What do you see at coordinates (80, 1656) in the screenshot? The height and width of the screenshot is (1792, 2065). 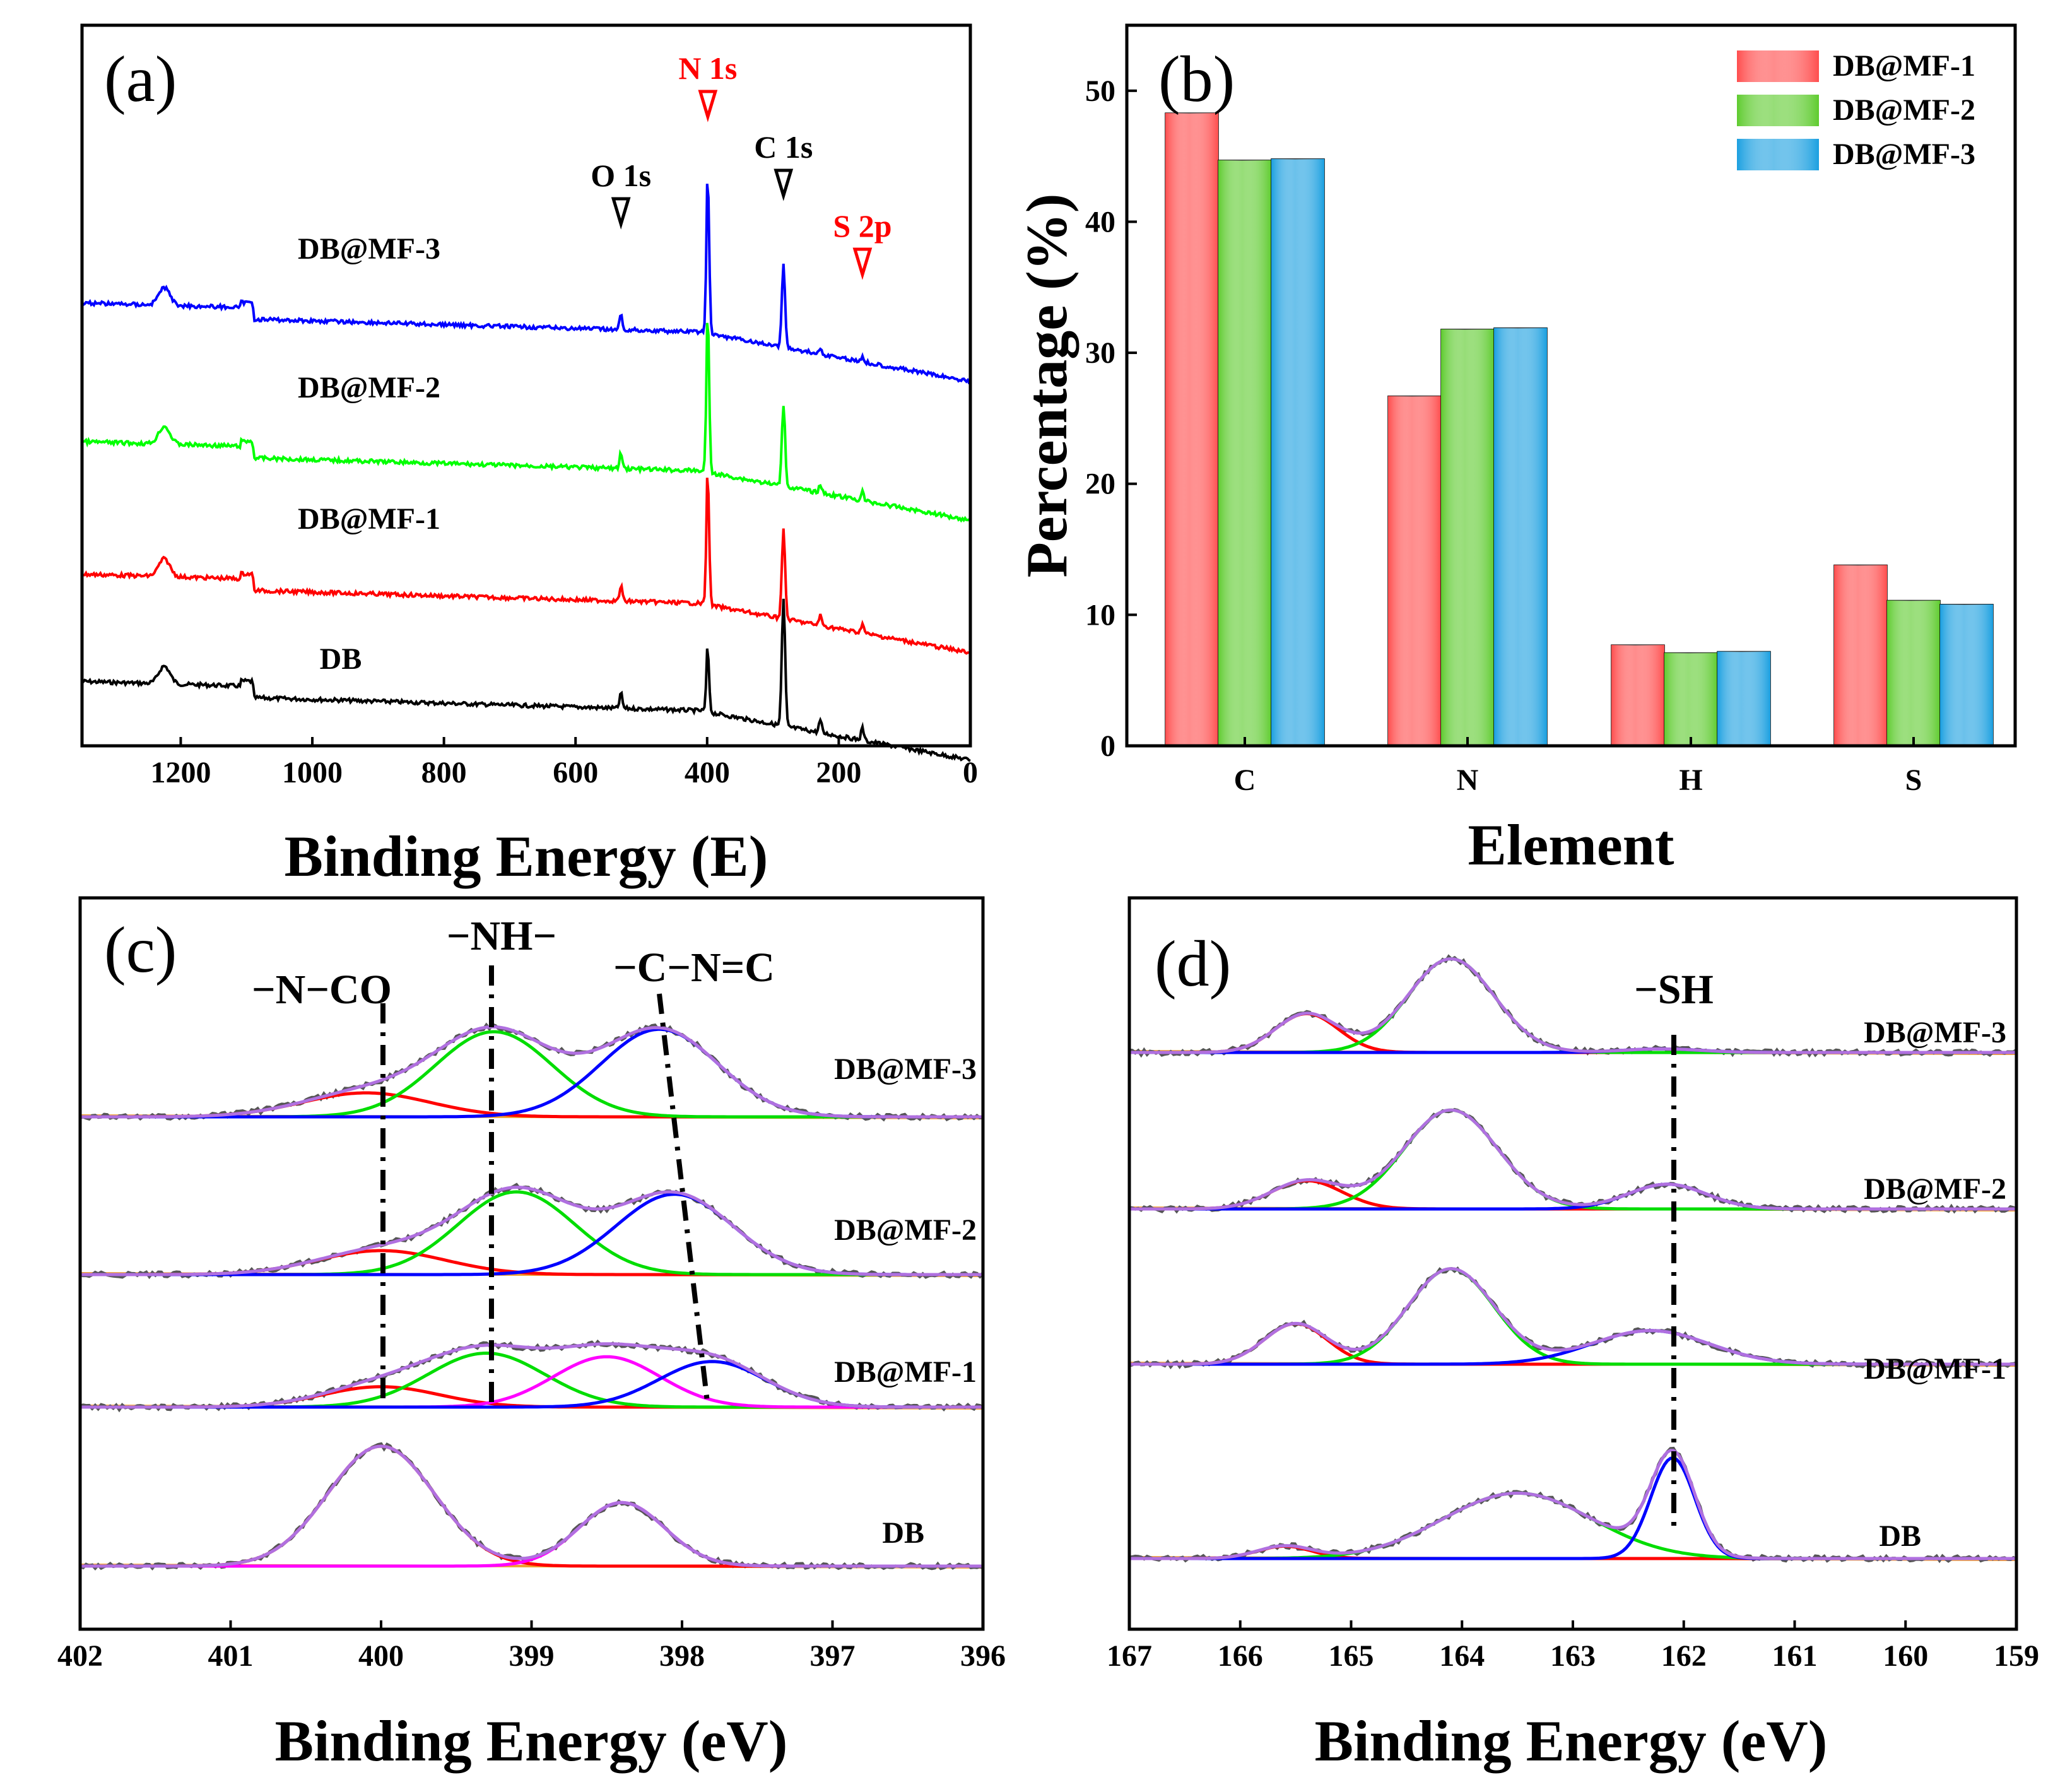 I see `panel-c-xtick-label: 402` at bounding box center [80, 1656].